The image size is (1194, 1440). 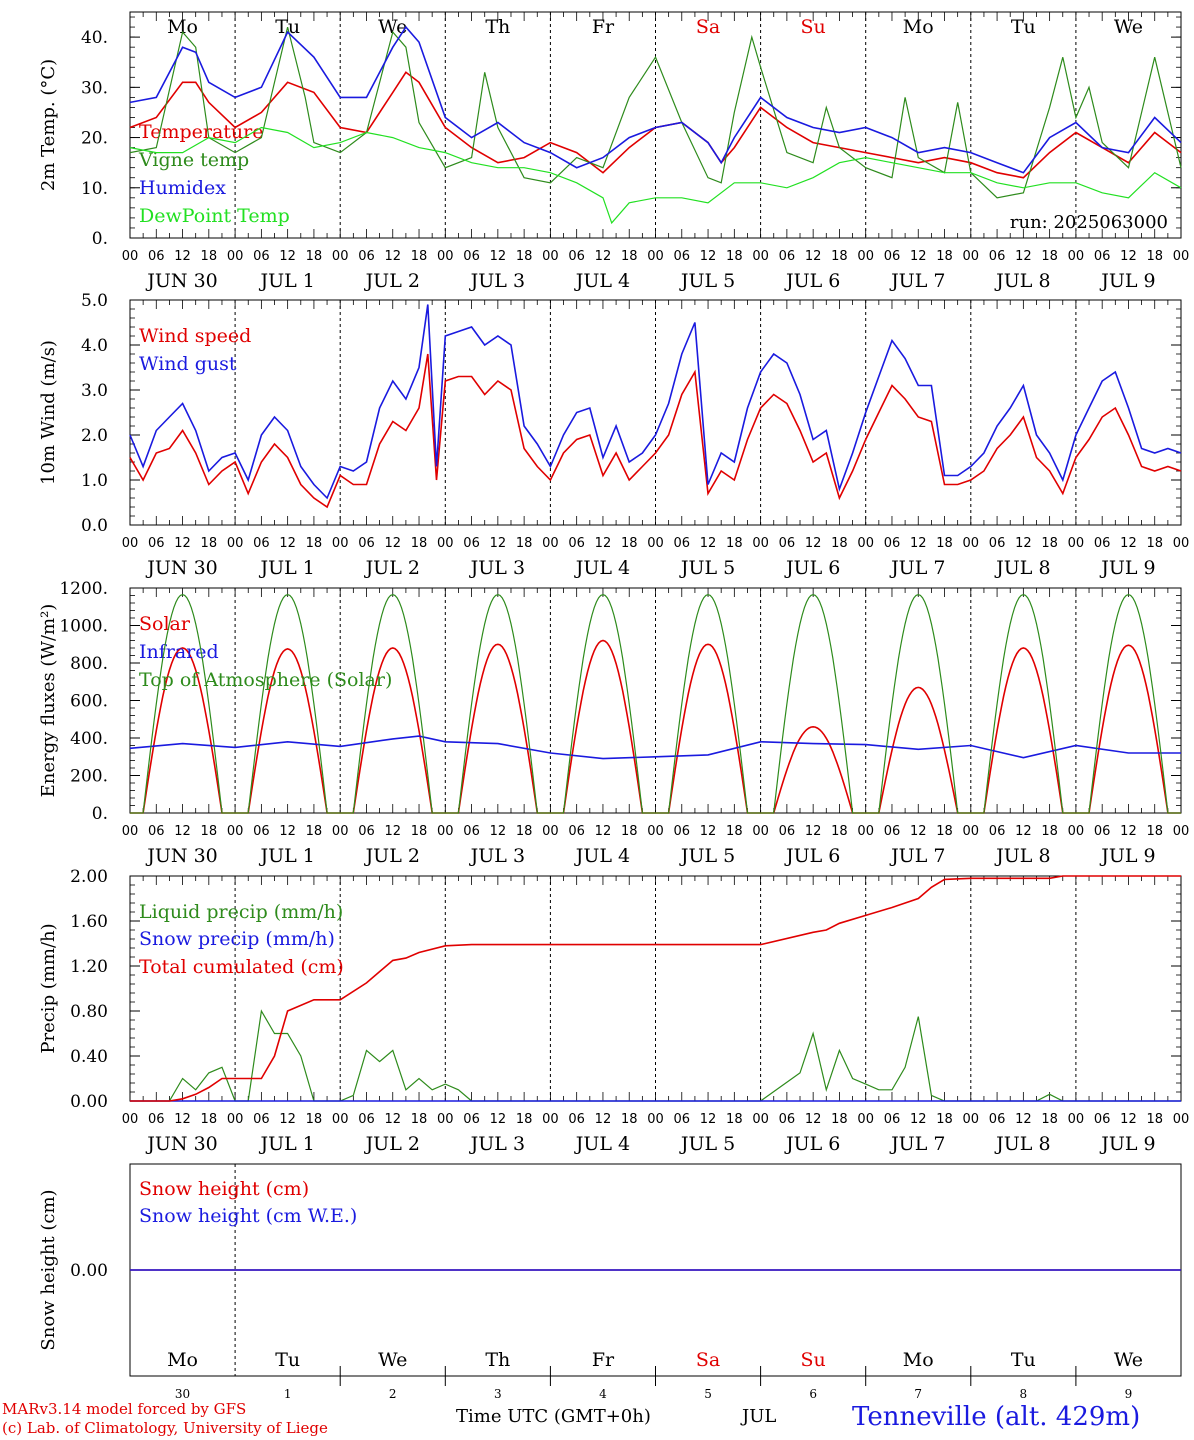 I want to click on y-axis-label: 2m Temp. (°C), so click(x=48, y=125).